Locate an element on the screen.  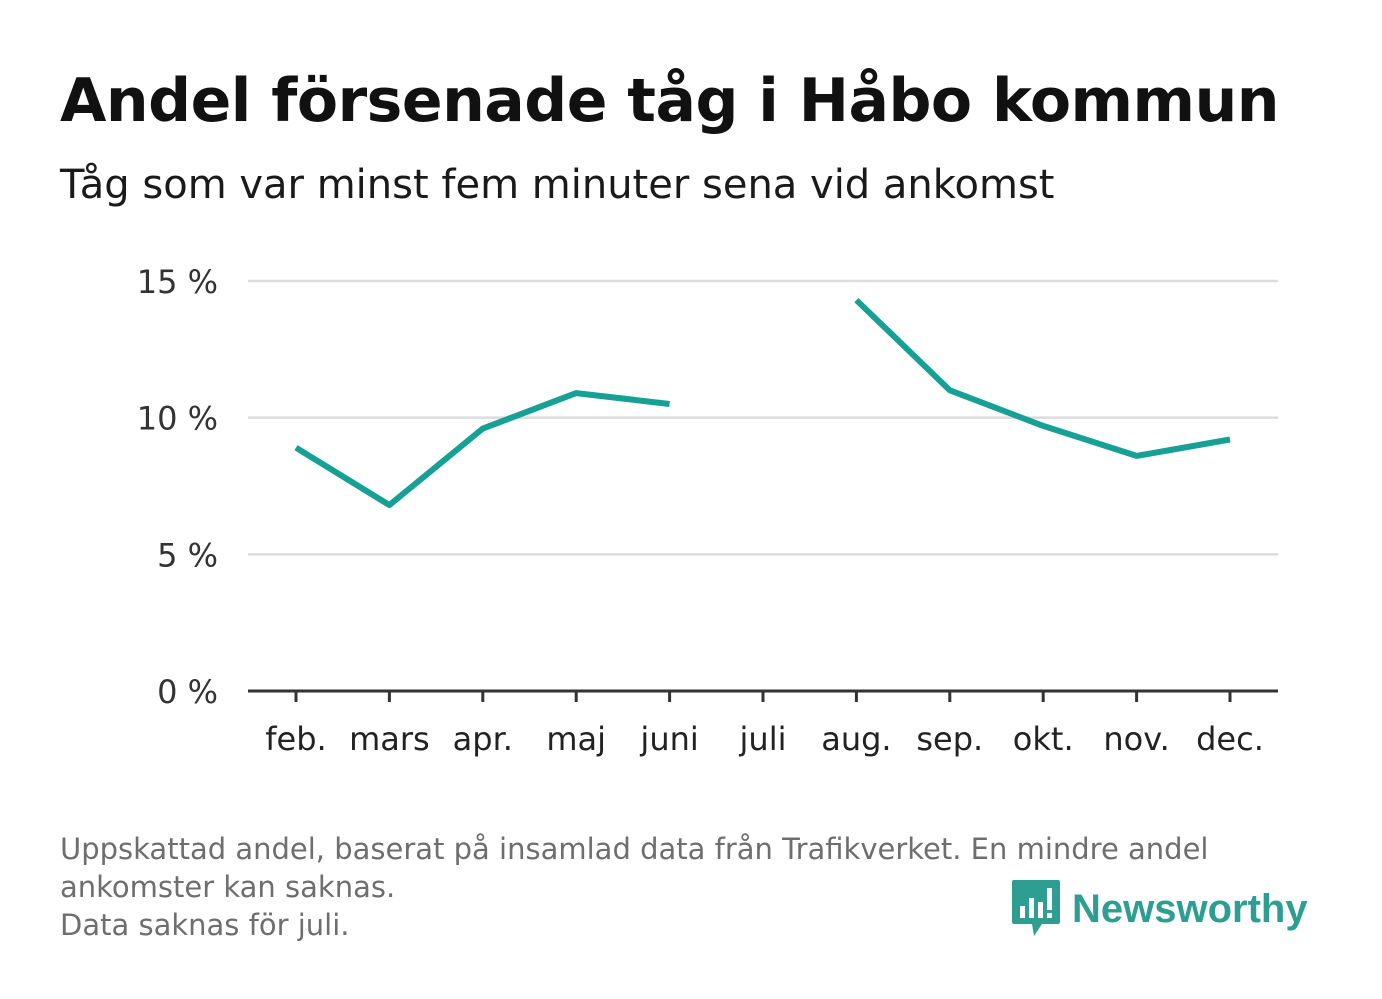
x-tick-label: aug. is located at coordinates (856, 739).